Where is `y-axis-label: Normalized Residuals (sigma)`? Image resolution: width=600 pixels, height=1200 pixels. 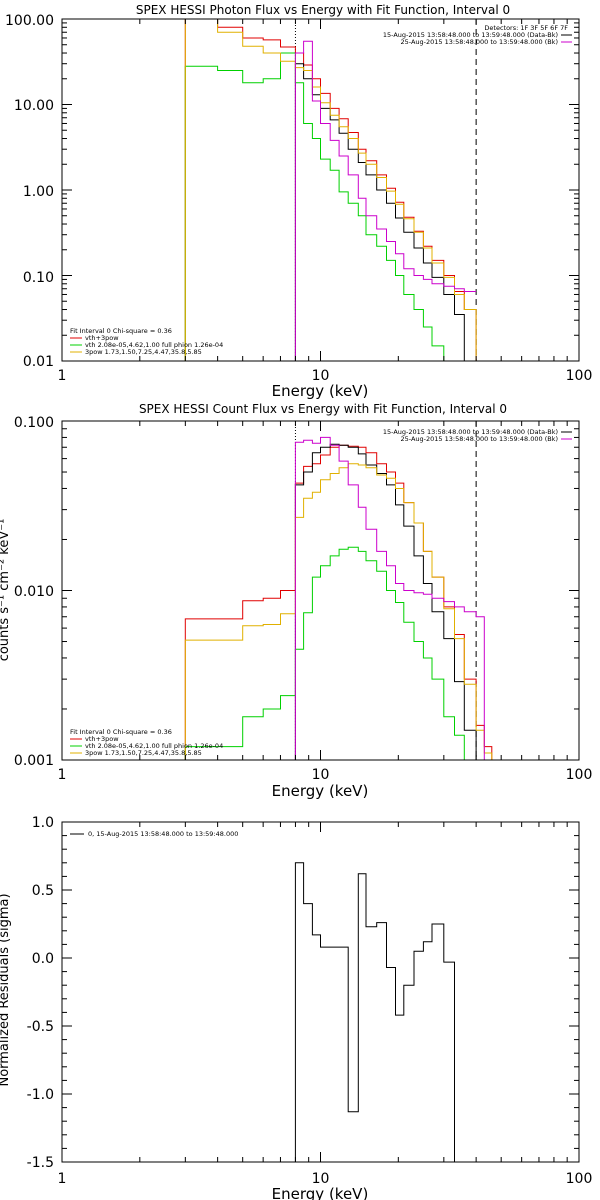
y-axis-label: Normalized Residuals (sigma) is located at coordinates (6, 989).